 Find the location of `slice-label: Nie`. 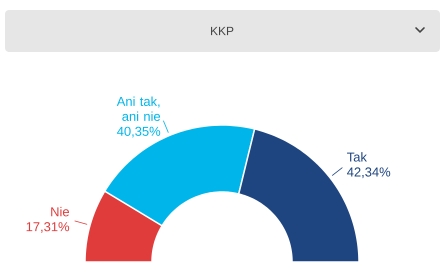

slice-label: Nie is located at coordinates (60, 211).